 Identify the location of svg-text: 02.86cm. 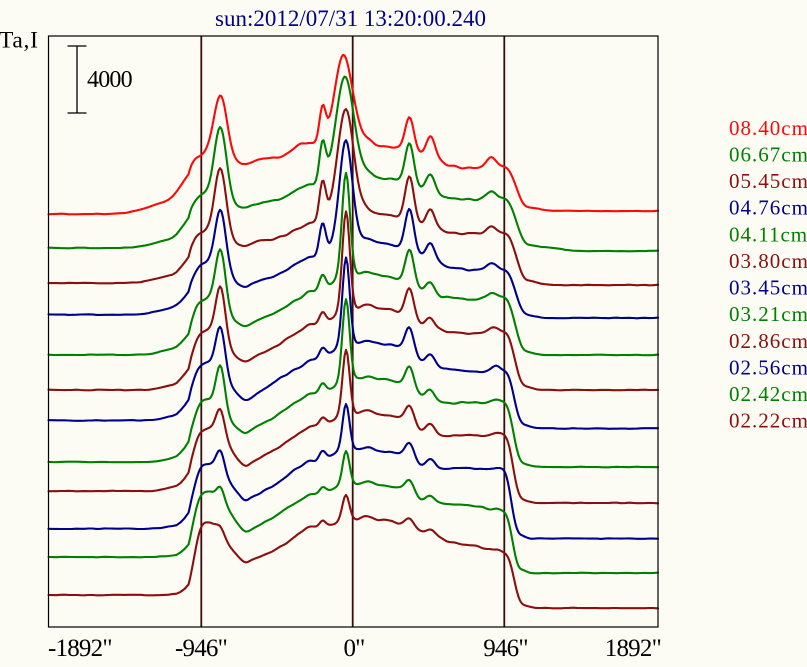
(768, 341).